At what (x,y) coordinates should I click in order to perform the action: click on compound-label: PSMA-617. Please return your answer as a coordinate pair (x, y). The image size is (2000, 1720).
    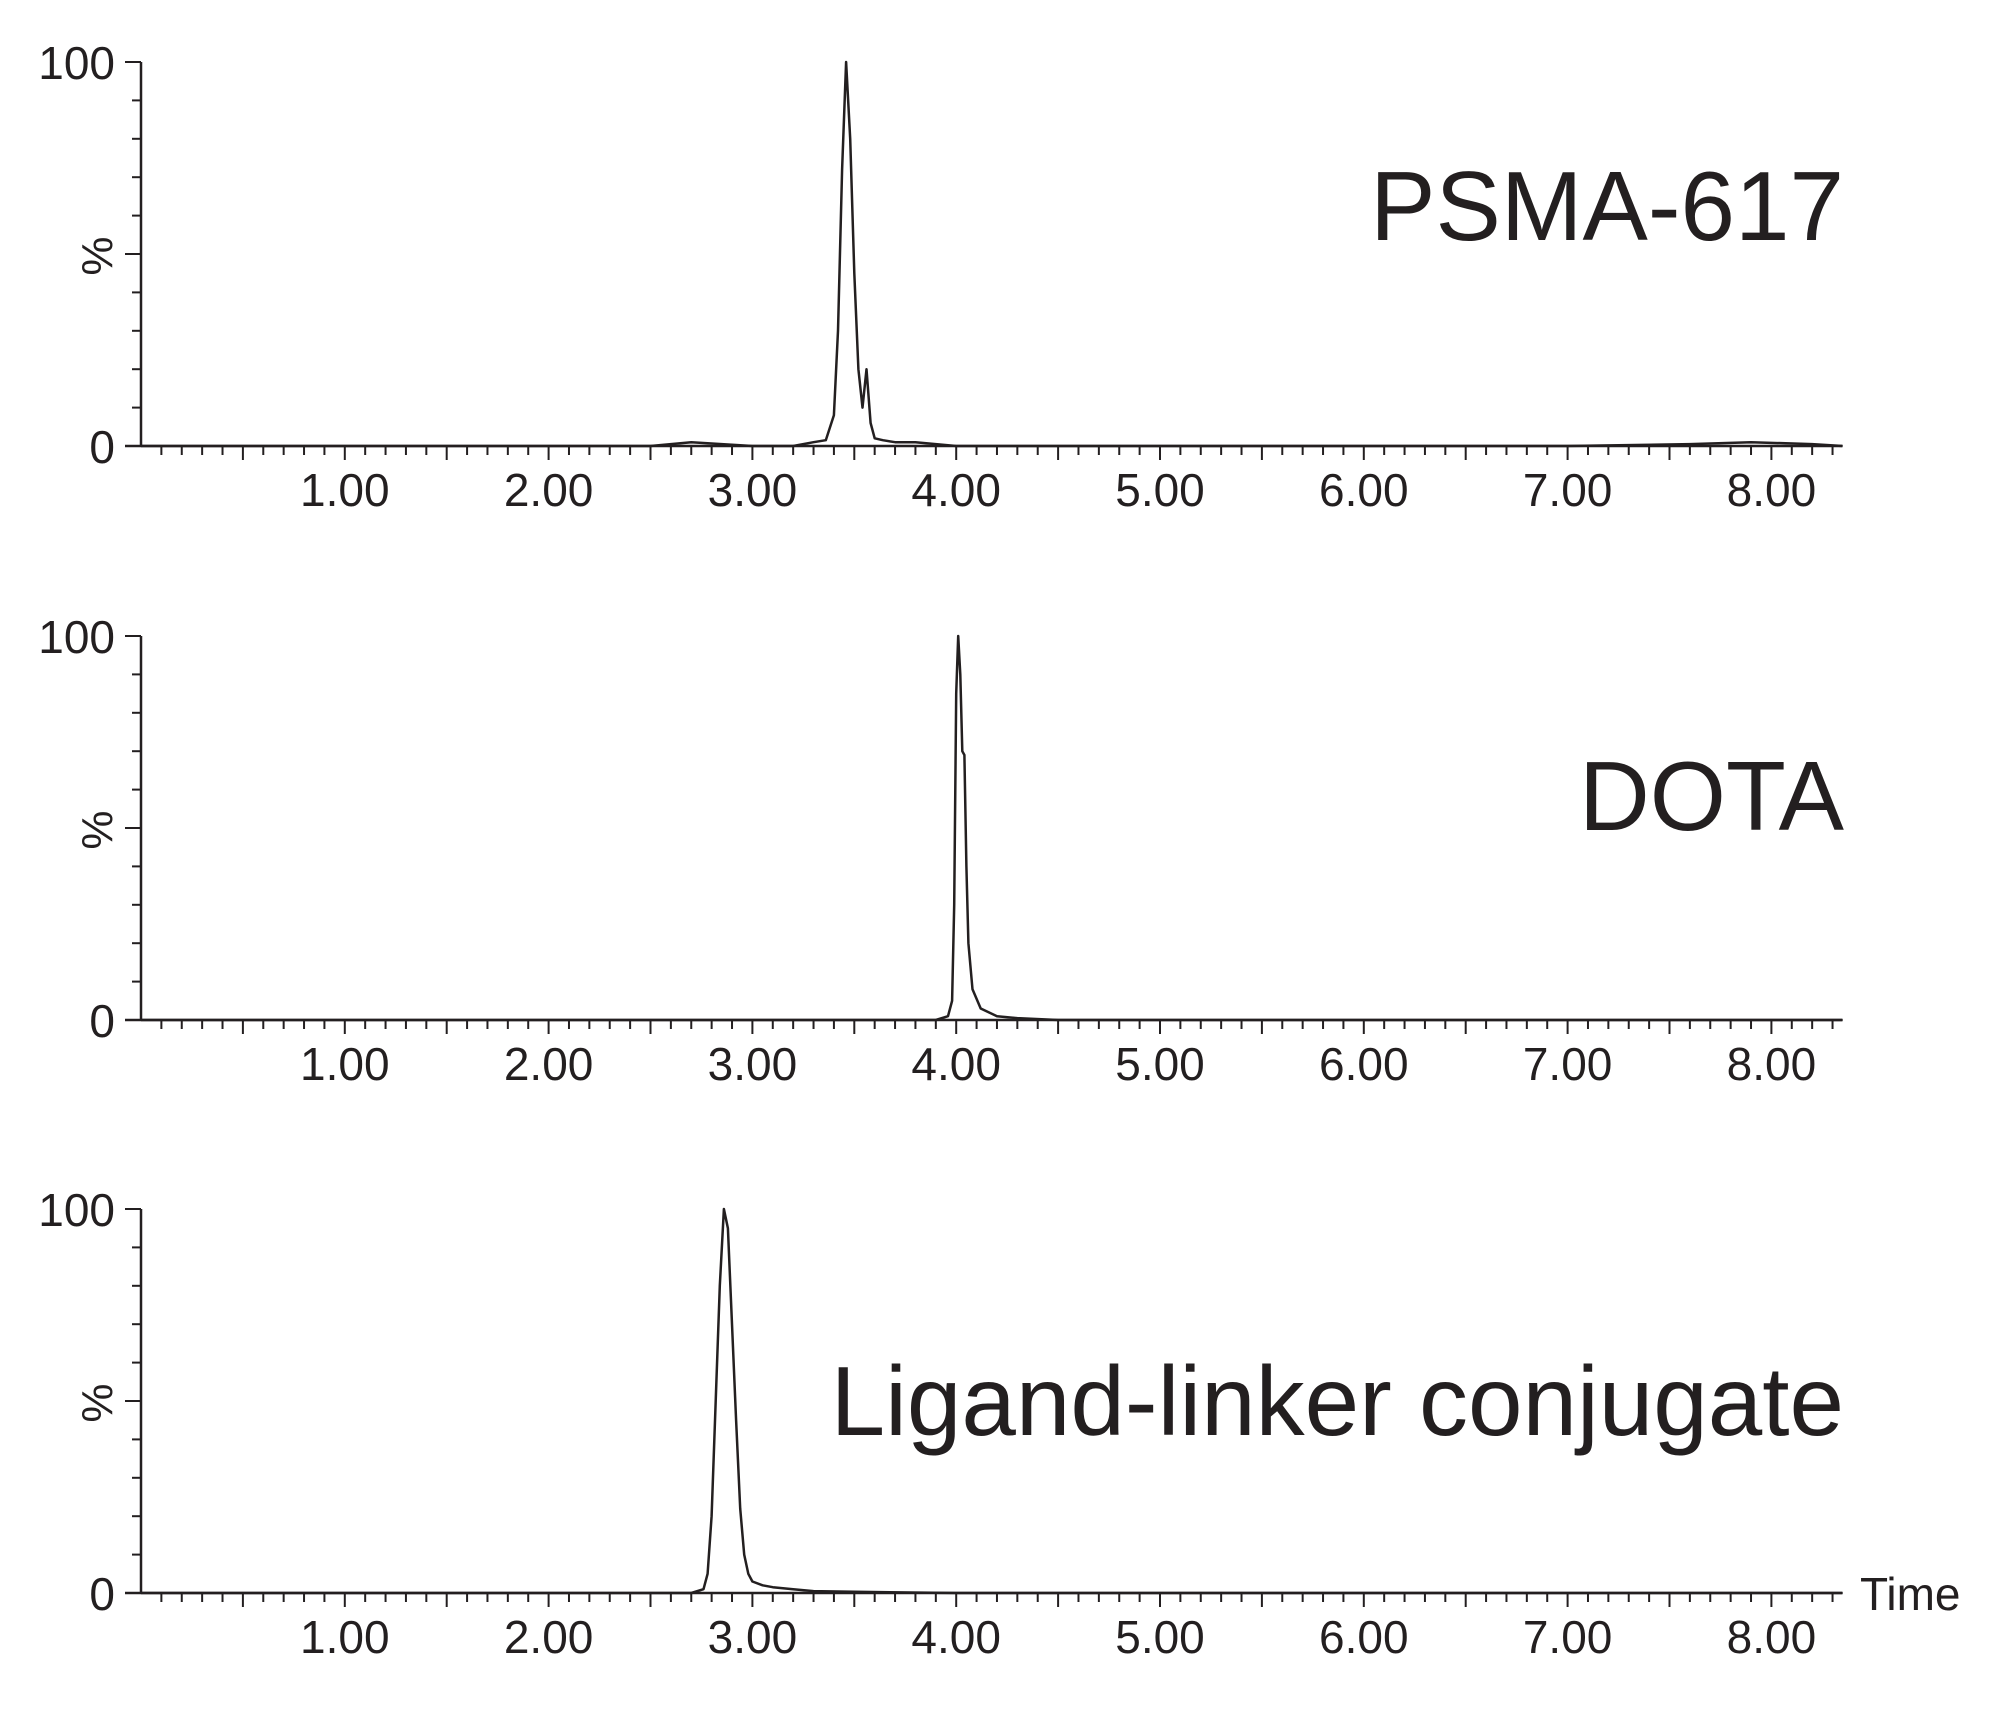
    Looking at the image, I should click on (1607, 206).